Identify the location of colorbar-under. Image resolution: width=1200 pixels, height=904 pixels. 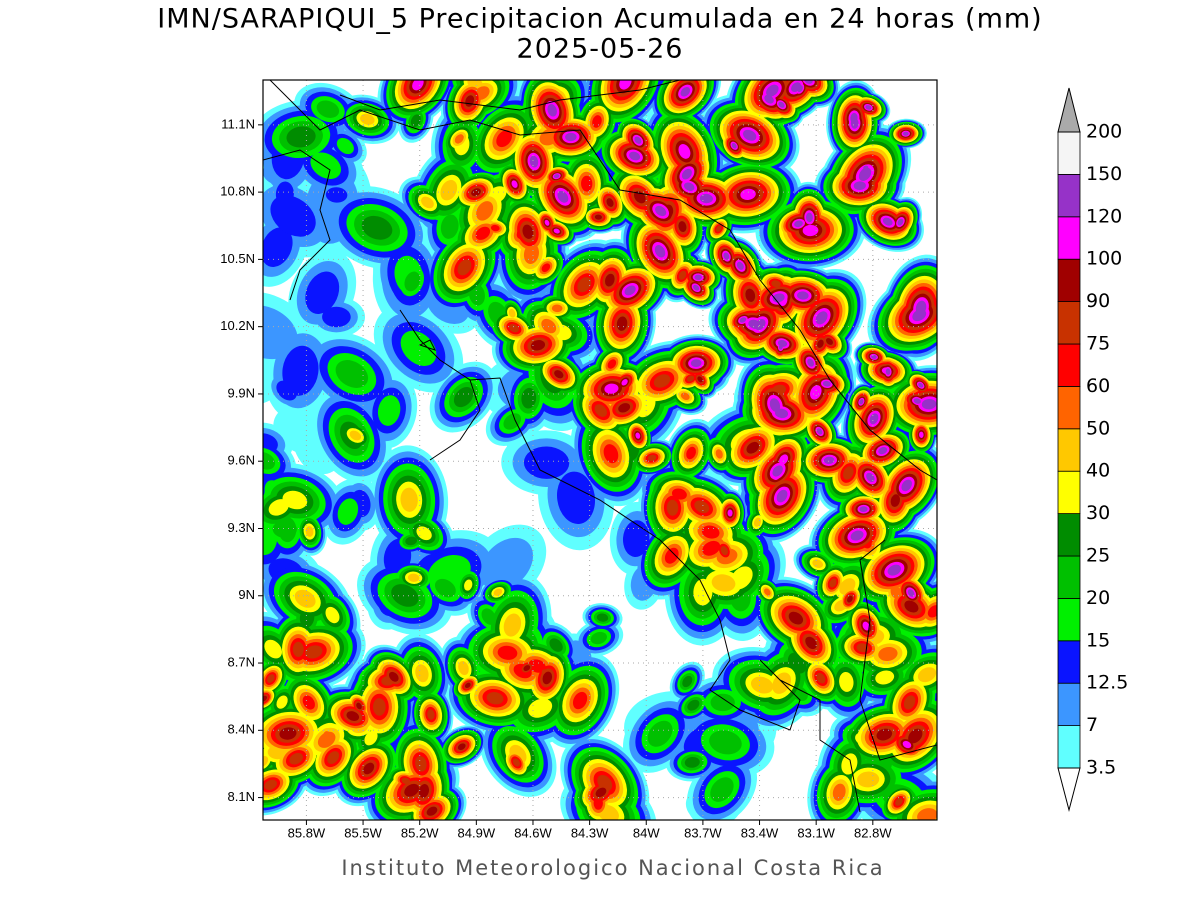
(1069, 789).